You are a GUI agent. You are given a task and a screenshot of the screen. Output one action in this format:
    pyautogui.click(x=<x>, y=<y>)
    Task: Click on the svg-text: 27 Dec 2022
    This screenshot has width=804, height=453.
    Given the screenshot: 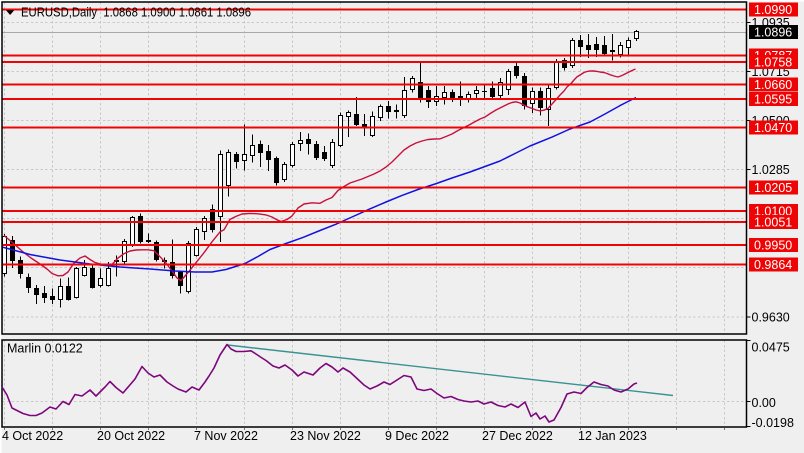 What is the action you would take?
    pyautogui.click(x=517, y=436)
    